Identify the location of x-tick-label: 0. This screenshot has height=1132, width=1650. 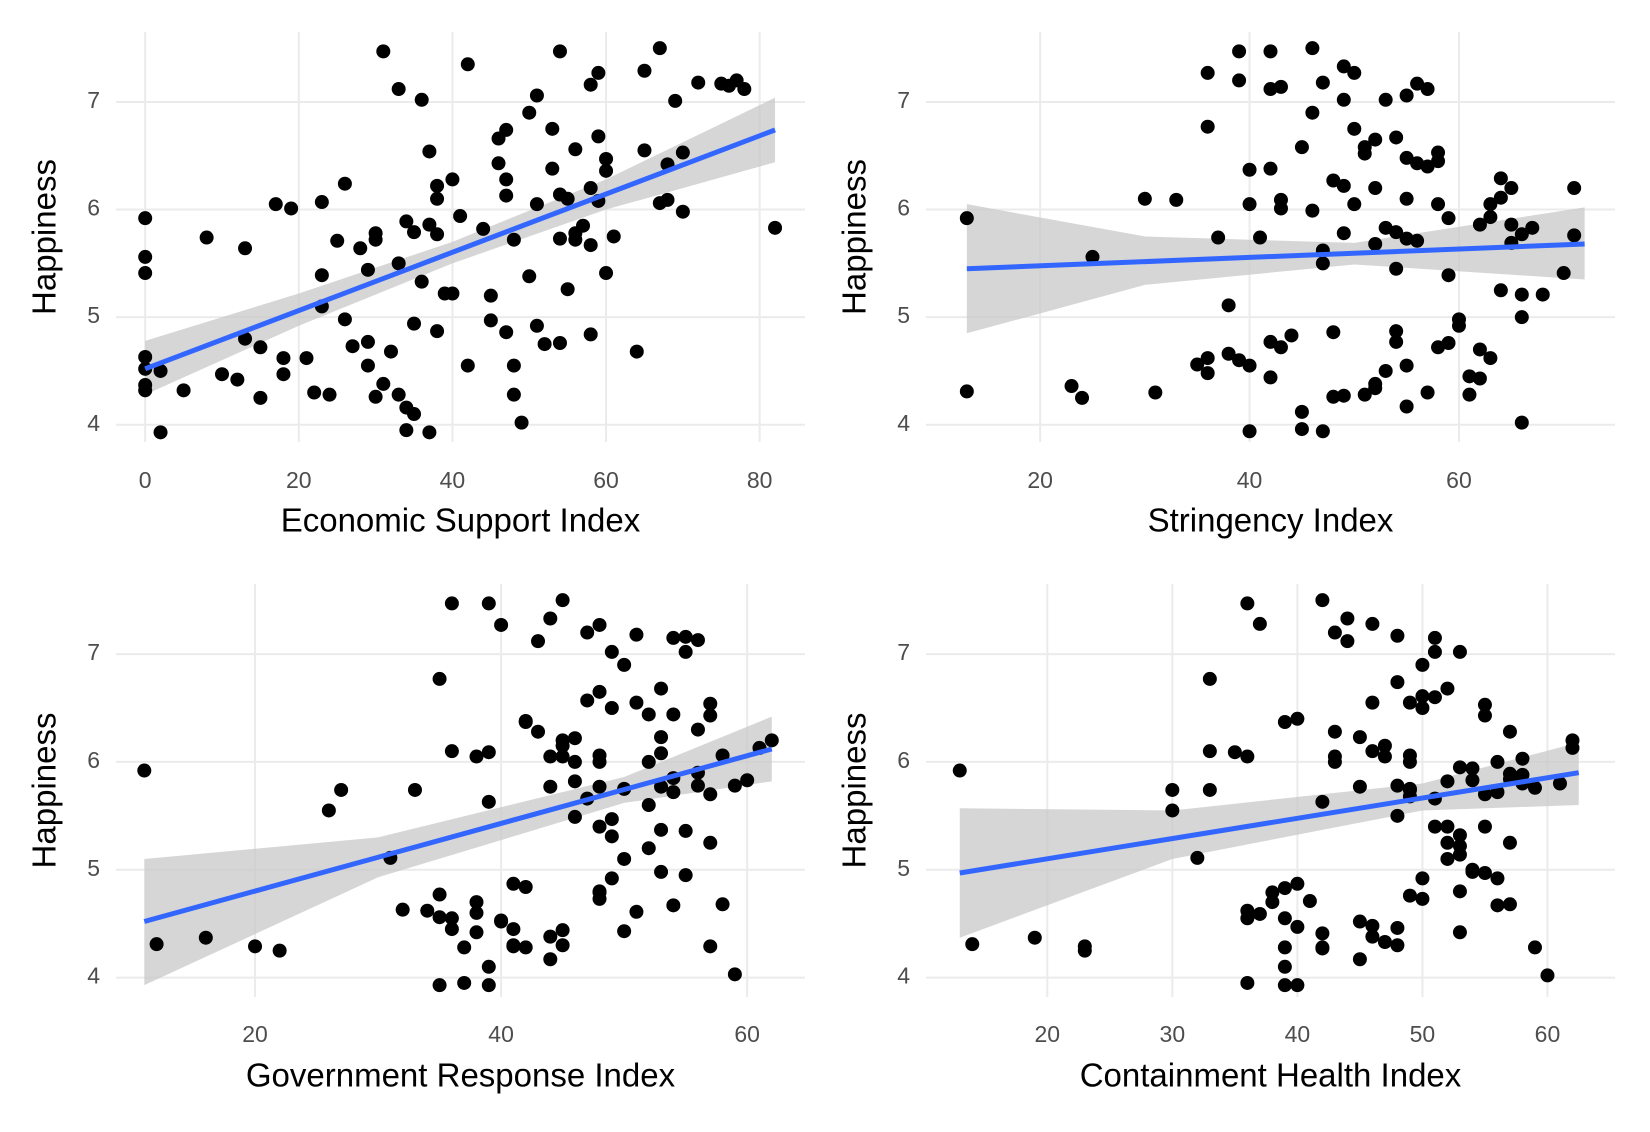
(145, 480).